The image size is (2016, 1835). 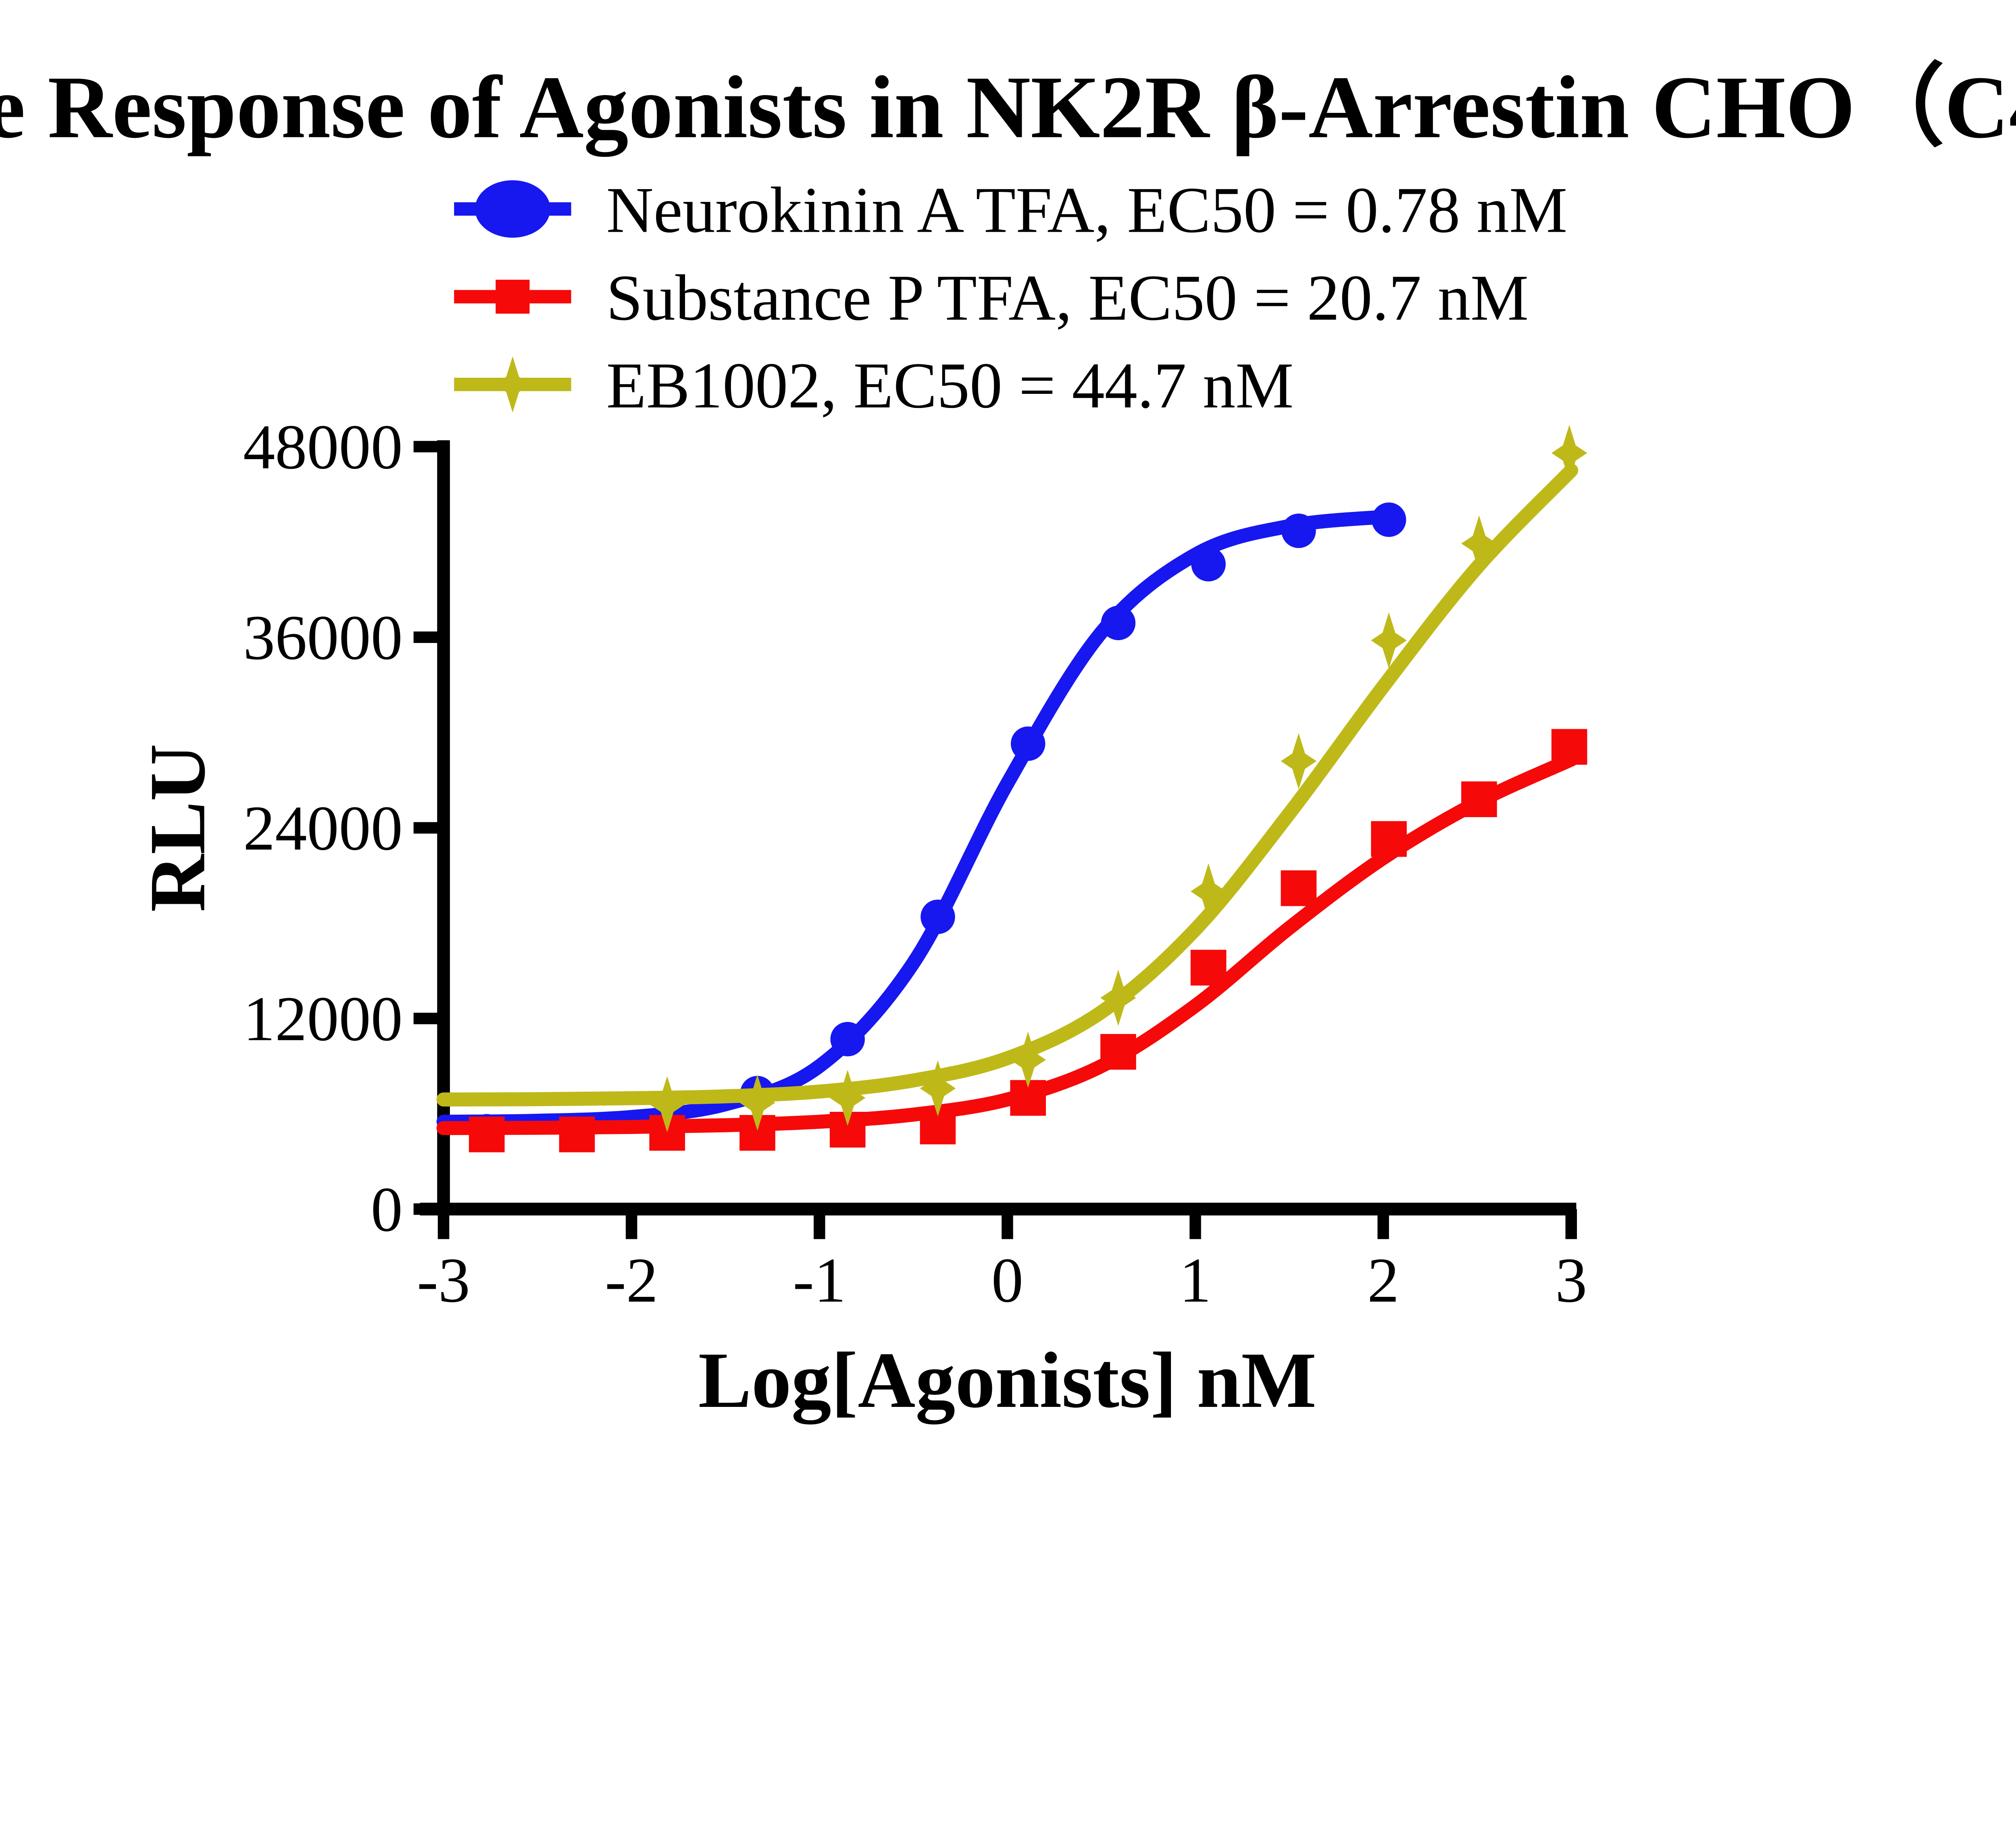 I want to click on x-tick-label: 2, so click(x=1383, y=1281).